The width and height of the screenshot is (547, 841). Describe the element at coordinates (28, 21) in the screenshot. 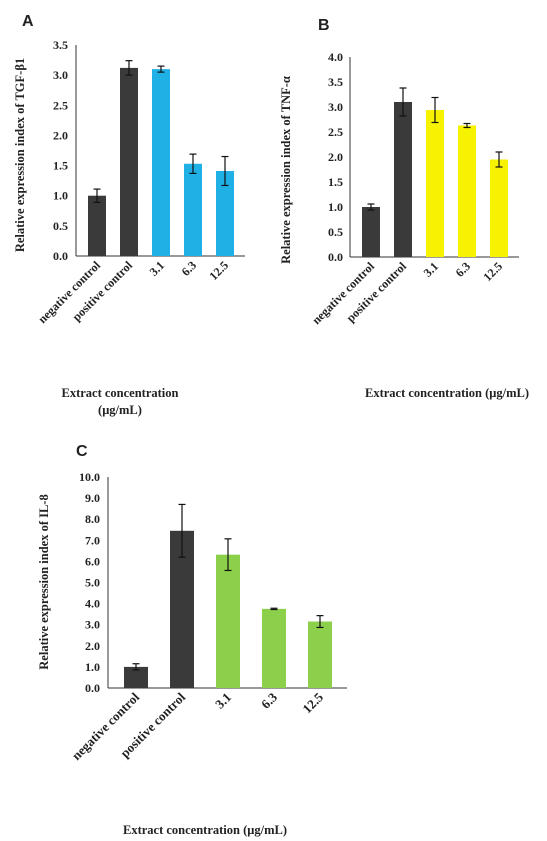

I see `panel-a-letter: A` at that location.